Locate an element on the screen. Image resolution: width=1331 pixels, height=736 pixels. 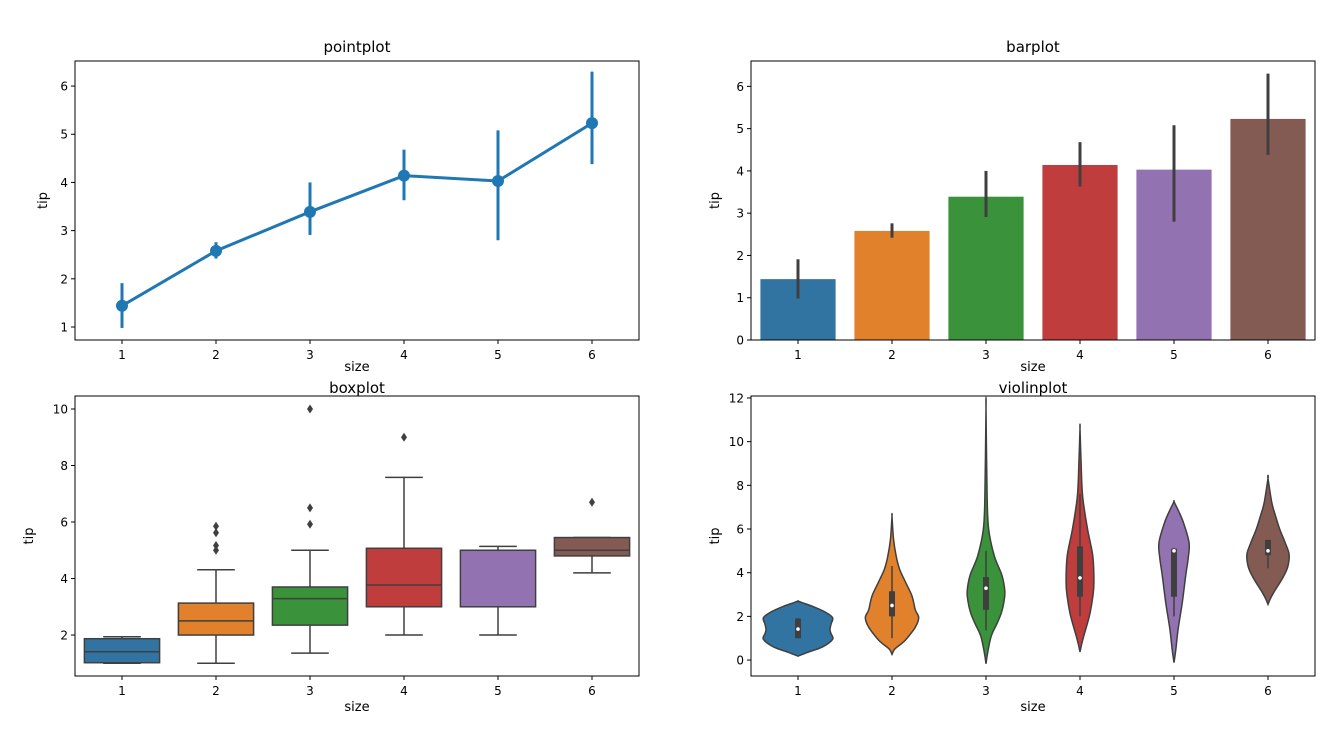
chart-title: violinplot is located at coordinates (1033, 388).